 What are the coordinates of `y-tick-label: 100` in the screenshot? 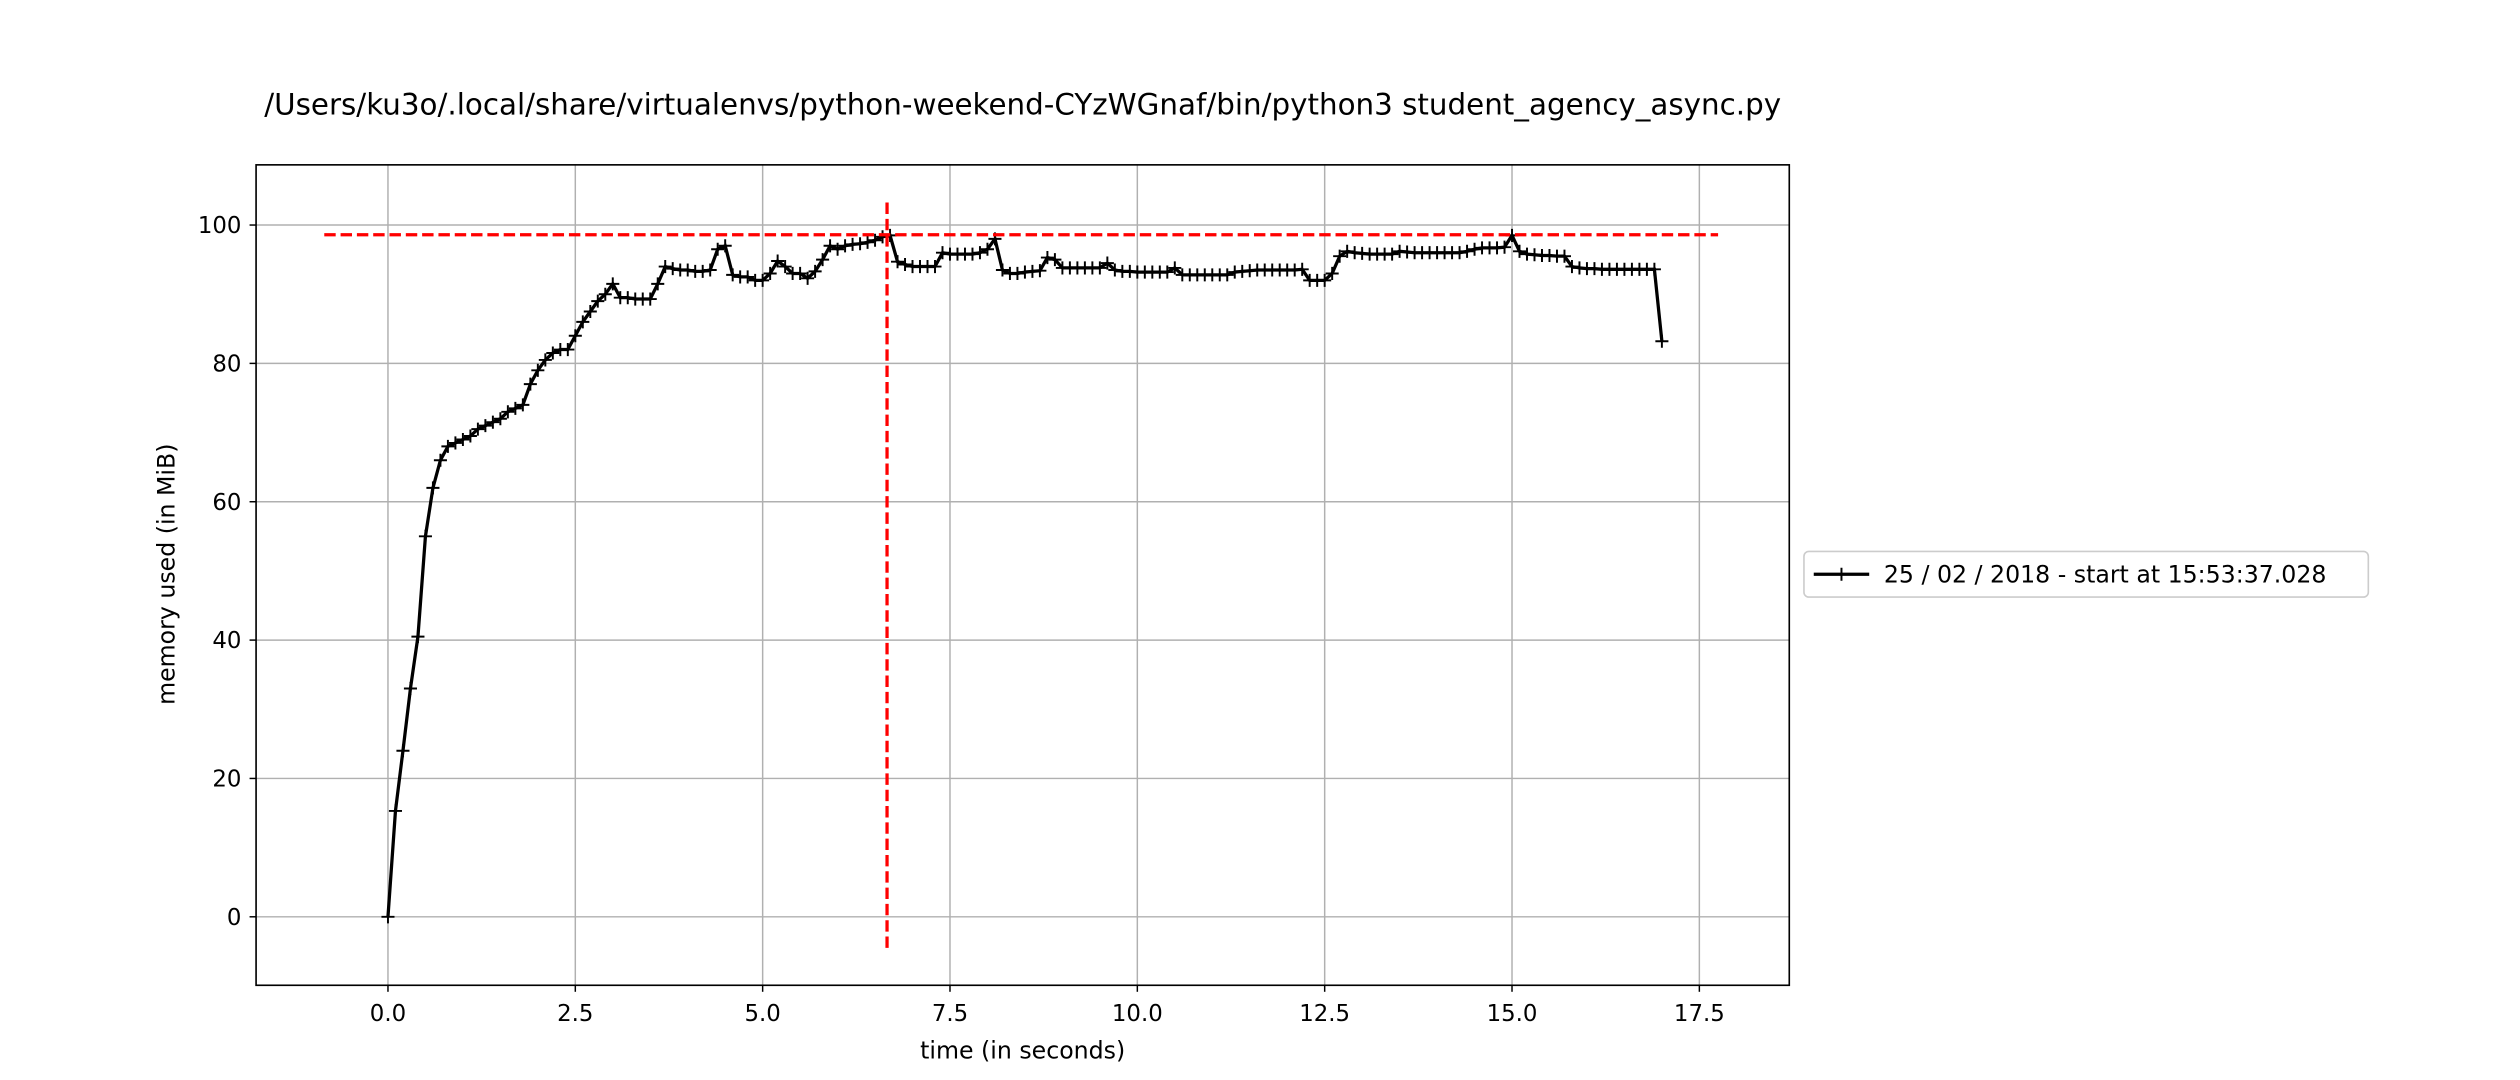 It's located at (220, 226).